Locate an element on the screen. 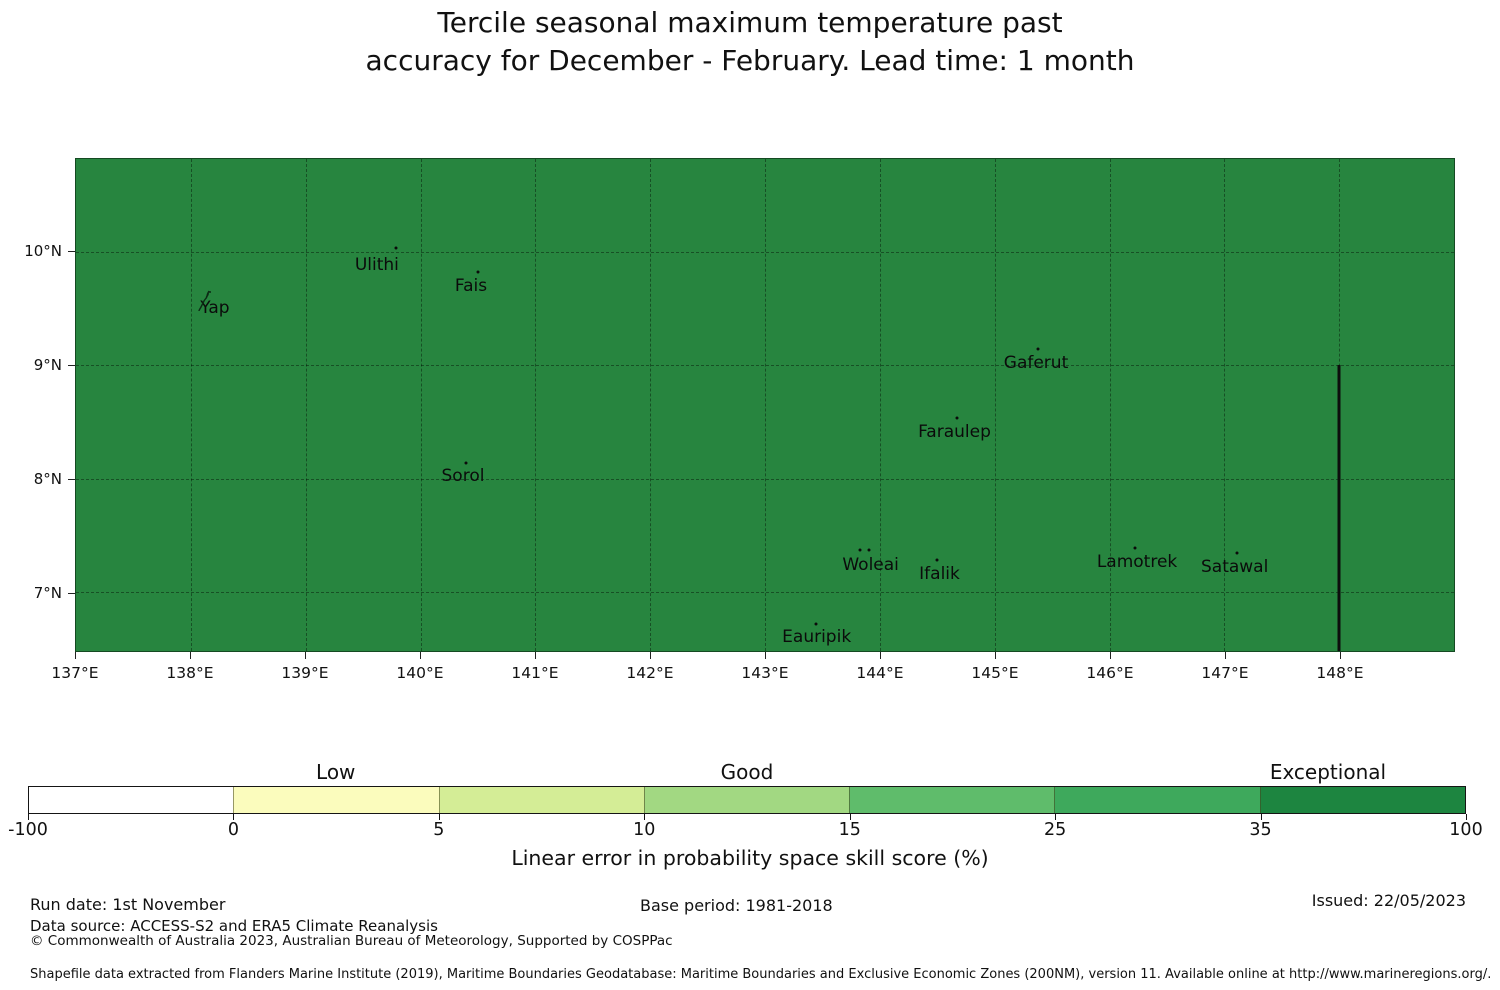 This screenshot has height=990, width=1500. lat-tick-label: 10°N is located at coordinates (43, 250).